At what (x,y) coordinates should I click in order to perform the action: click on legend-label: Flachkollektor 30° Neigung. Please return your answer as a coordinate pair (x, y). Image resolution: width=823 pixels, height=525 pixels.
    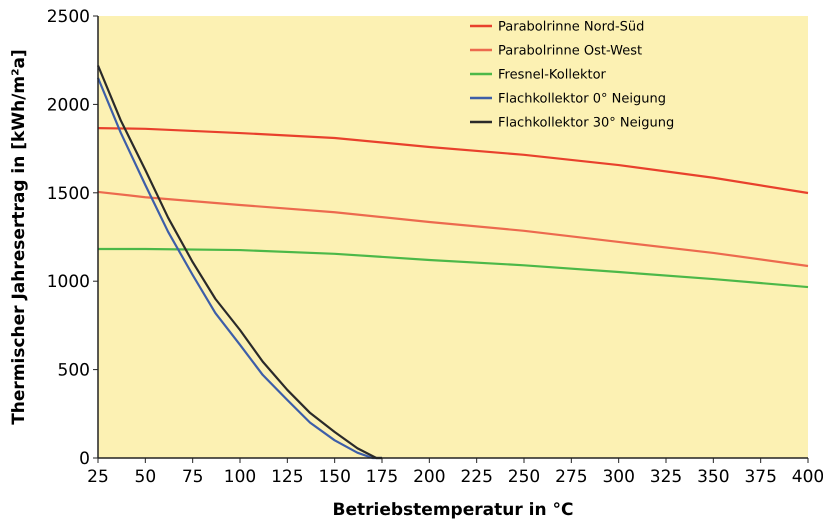
    Looking at the image, I should click on (586, 123).